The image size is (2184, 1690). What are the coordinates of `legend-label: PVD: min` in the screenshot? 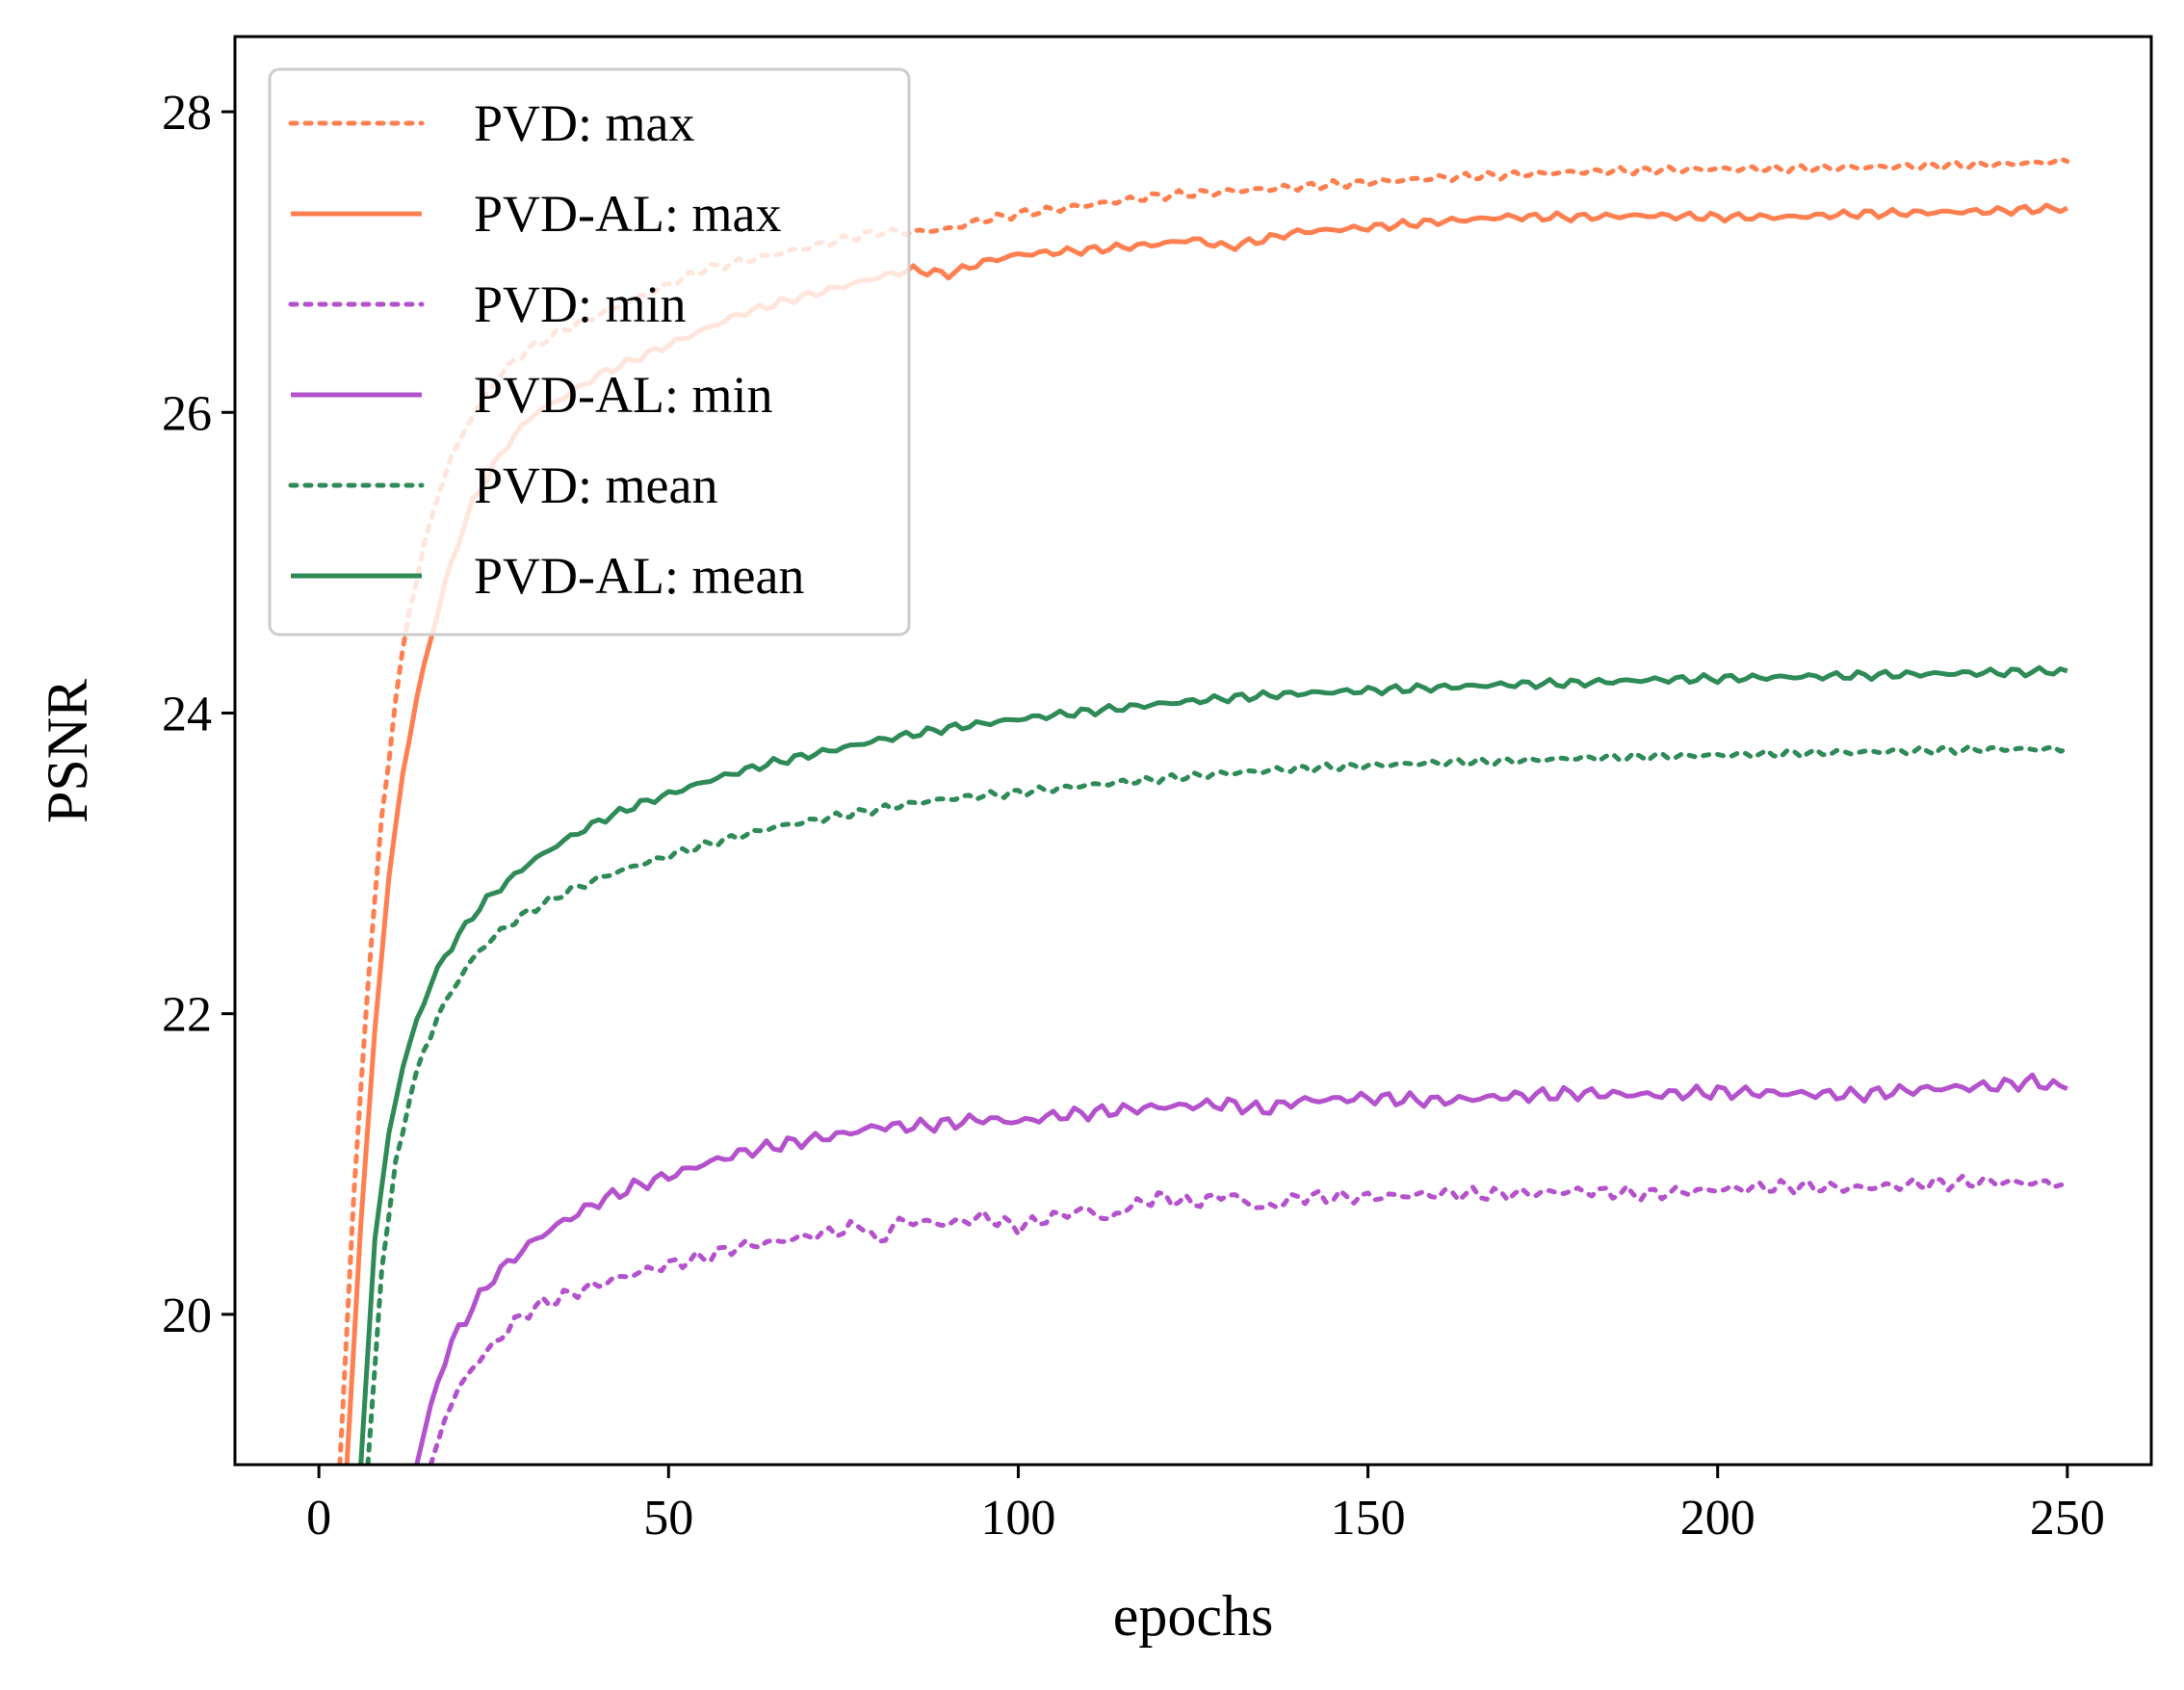 It's located at (580, 304).